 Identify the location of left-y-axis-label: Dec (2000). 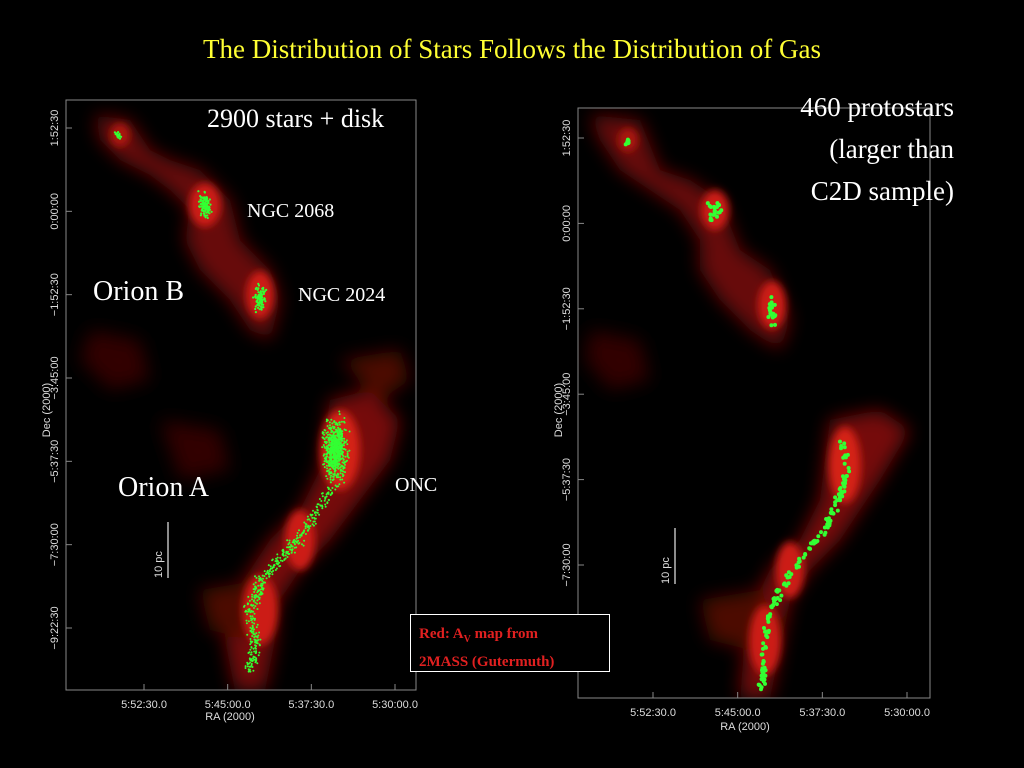
(47, 410).